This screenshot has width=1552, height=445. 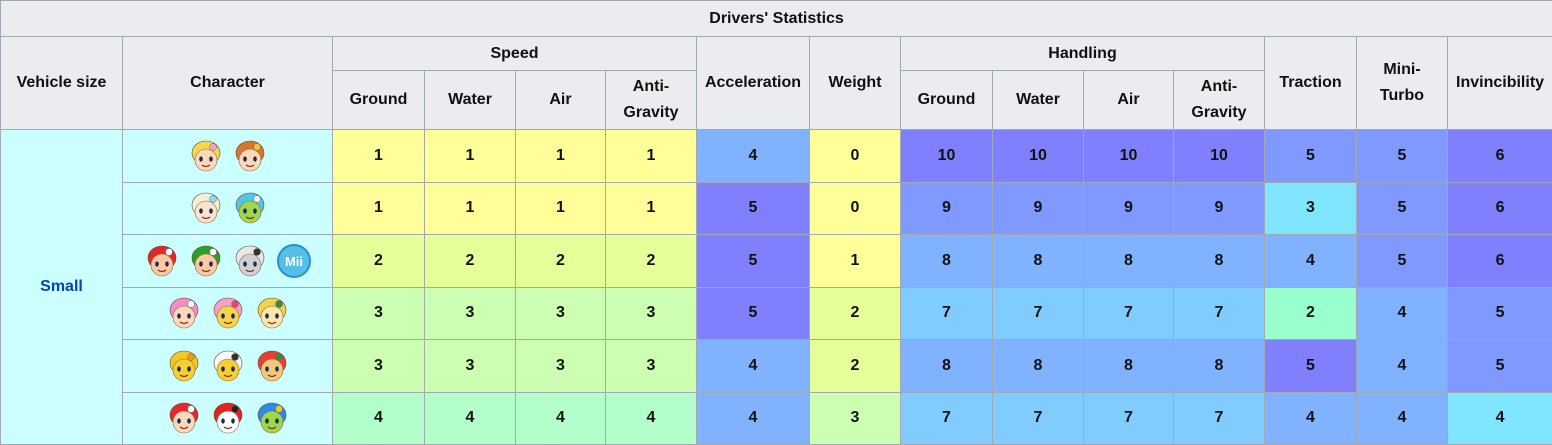 What do you see at coordinates (378, 100) in the screenshot?
I see `header-speed-ground: Ground` at bounding box center [378, 100].